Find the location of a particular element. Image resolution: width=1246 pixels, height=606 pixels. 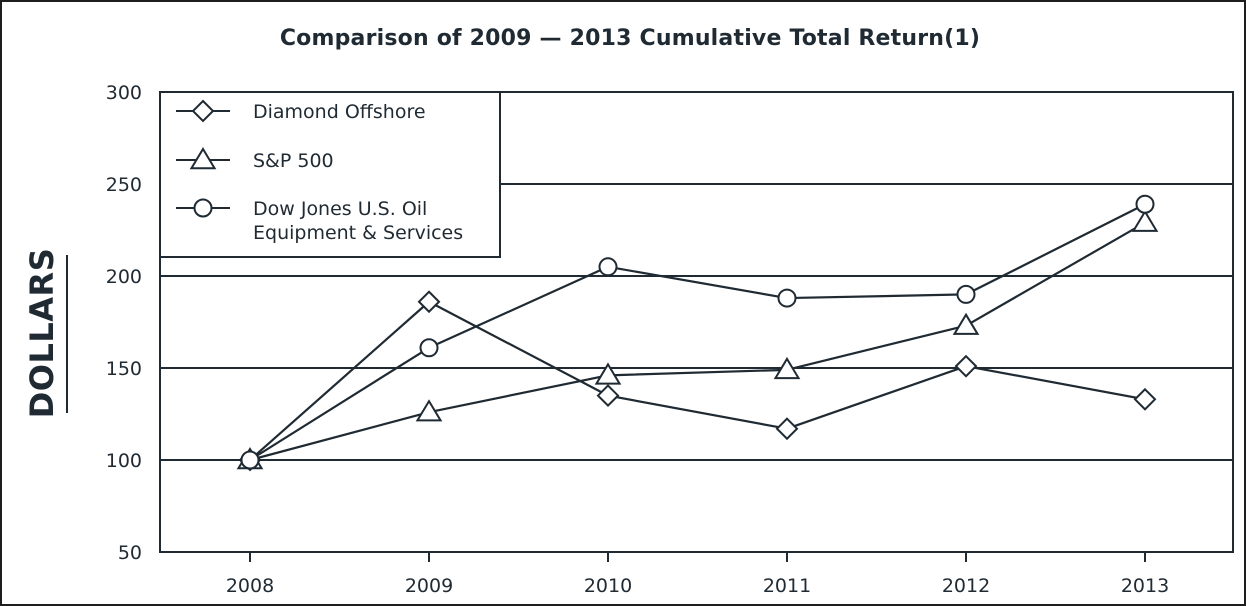

x-tick-label-2009: 2009 is located at coordinates (429, 586).